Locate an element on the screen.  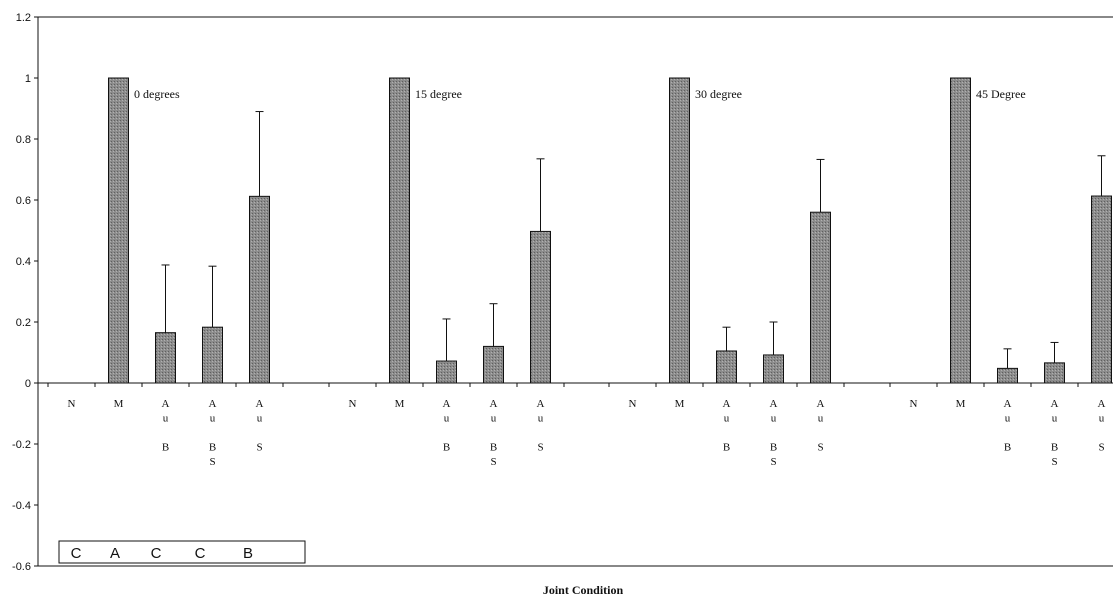
group-label: 0 degrees is located at coordinates (157, 94).